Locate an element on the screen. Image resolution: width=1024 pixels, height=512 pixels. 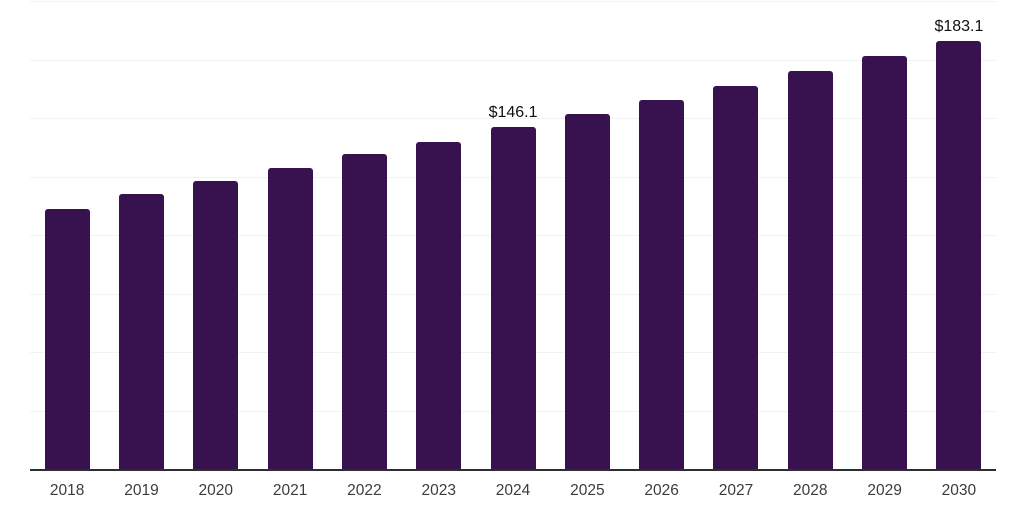
x-tick-label-2024: 2024 is located at coordinates (513, 490).